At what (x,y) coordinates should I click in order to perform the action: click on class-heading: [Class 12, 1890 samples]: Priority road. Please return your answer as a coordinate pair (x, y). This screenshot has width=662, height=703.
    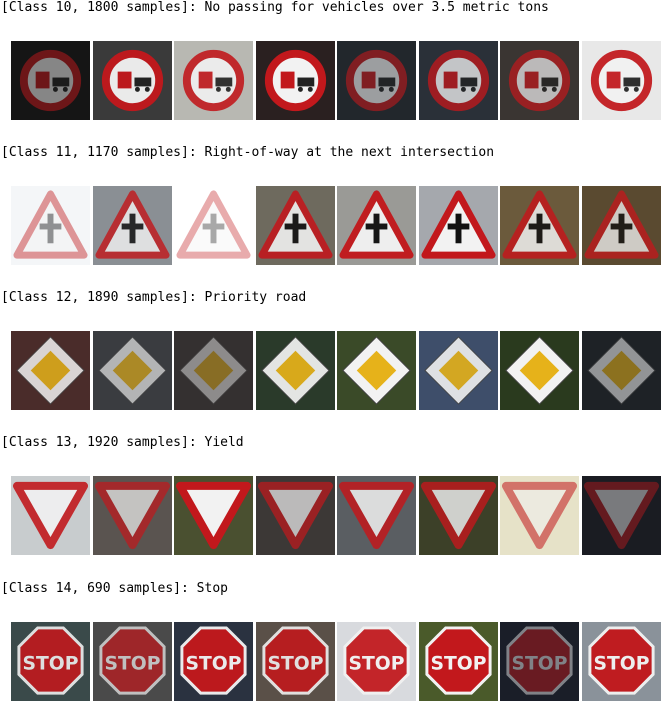
    Looking at the image, I should click on (154, 297).